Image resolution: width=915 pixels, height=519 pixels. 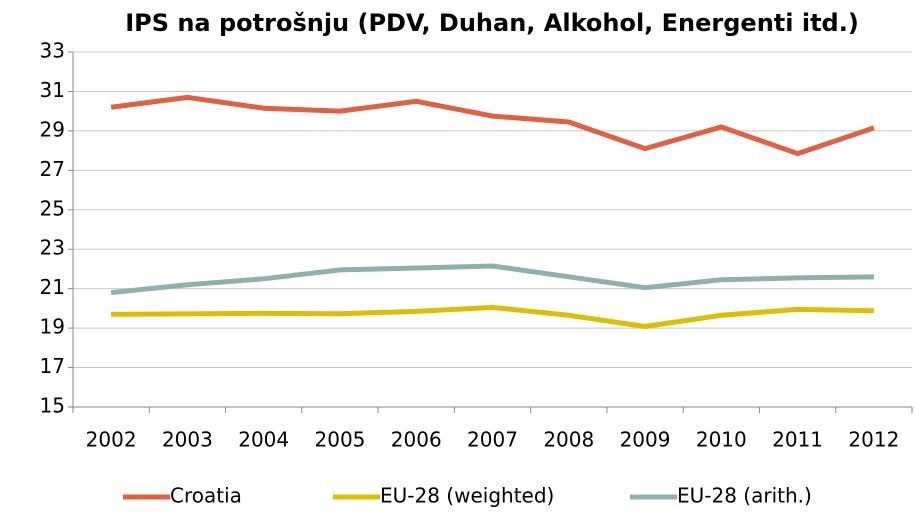 What do you see at coordinates (52, 248) in the screenshot?
I see `y-tick-label: 23` at bounding box center [52, 248].